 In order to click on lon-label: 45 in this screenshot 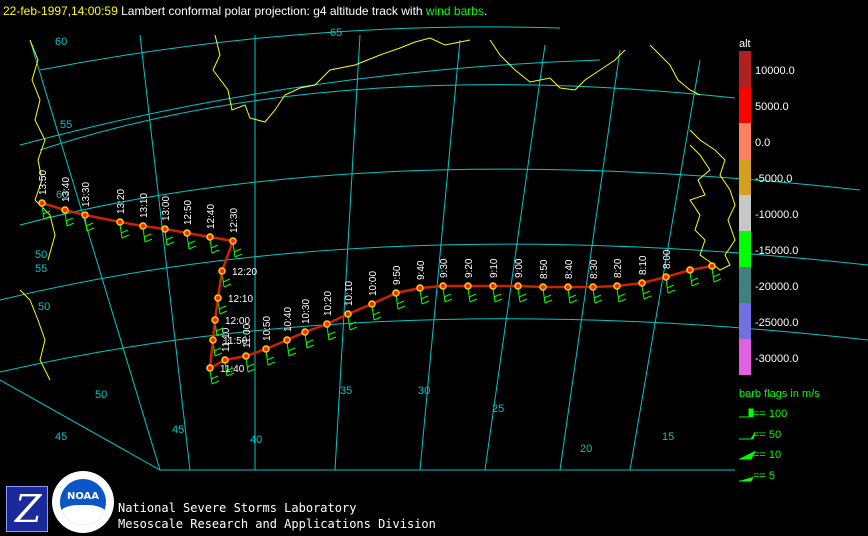, I will do `click(178, 430)`.